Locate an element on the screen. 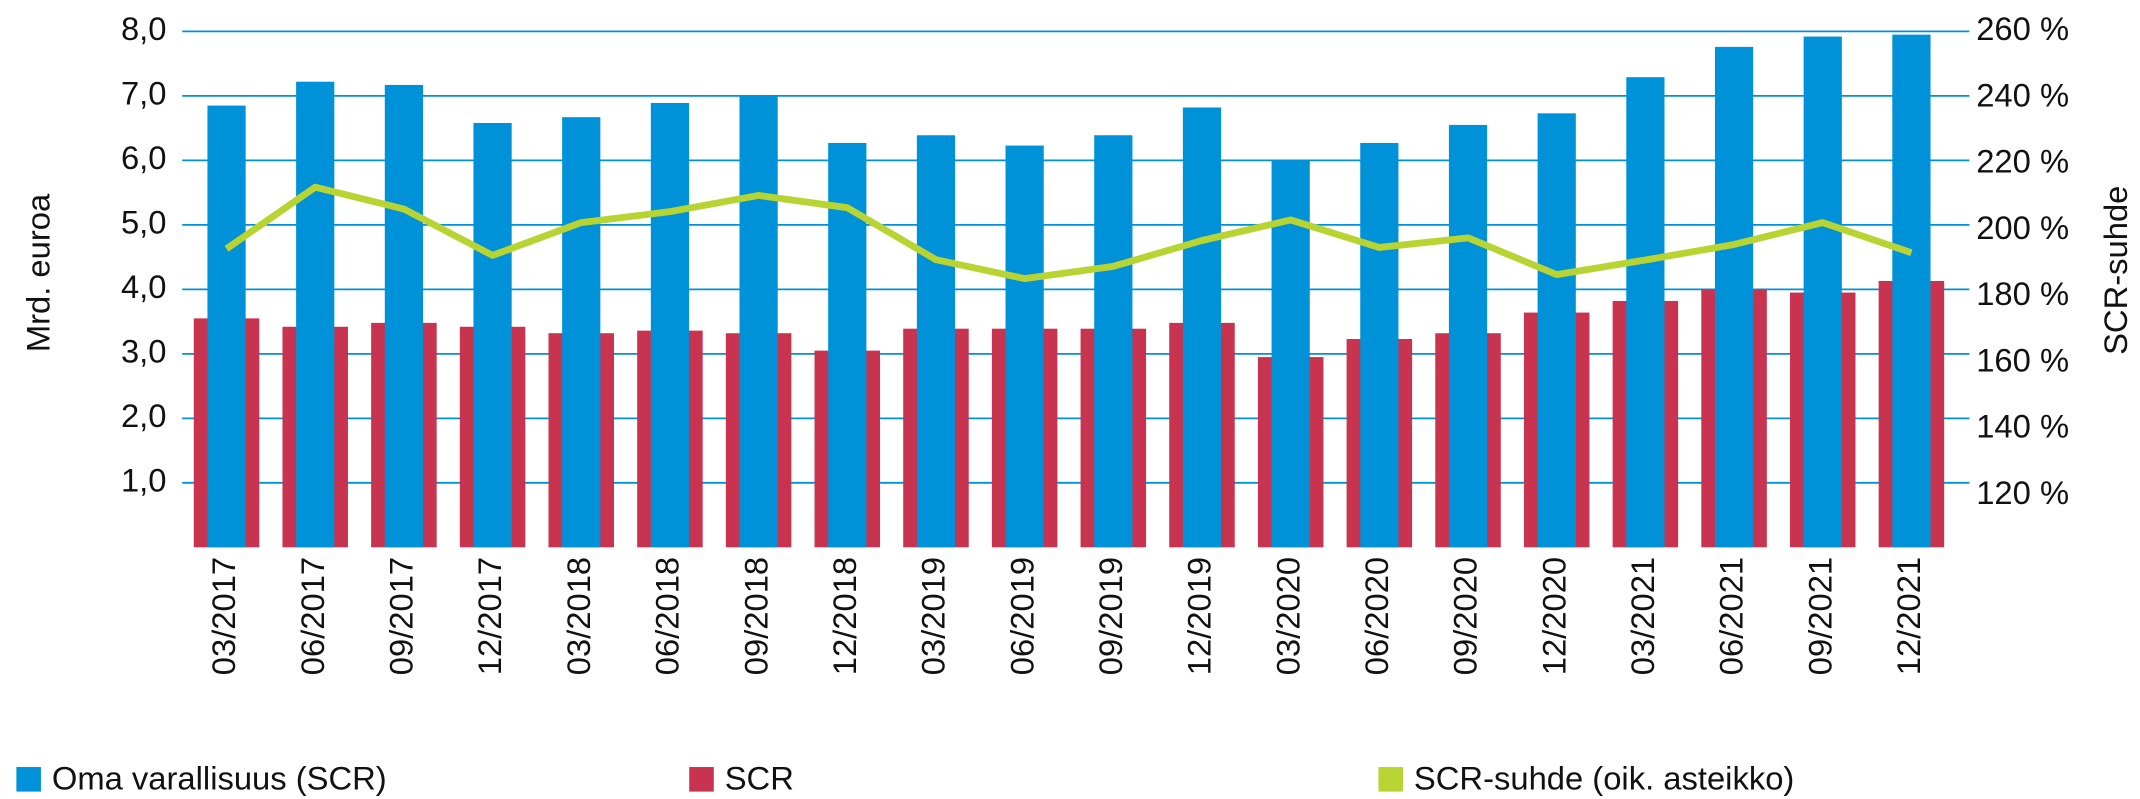 Image resolution: width=2140 pixels, height=799 pixels. x-tick-label: 06/2017 is located at coordinates (312, 616).